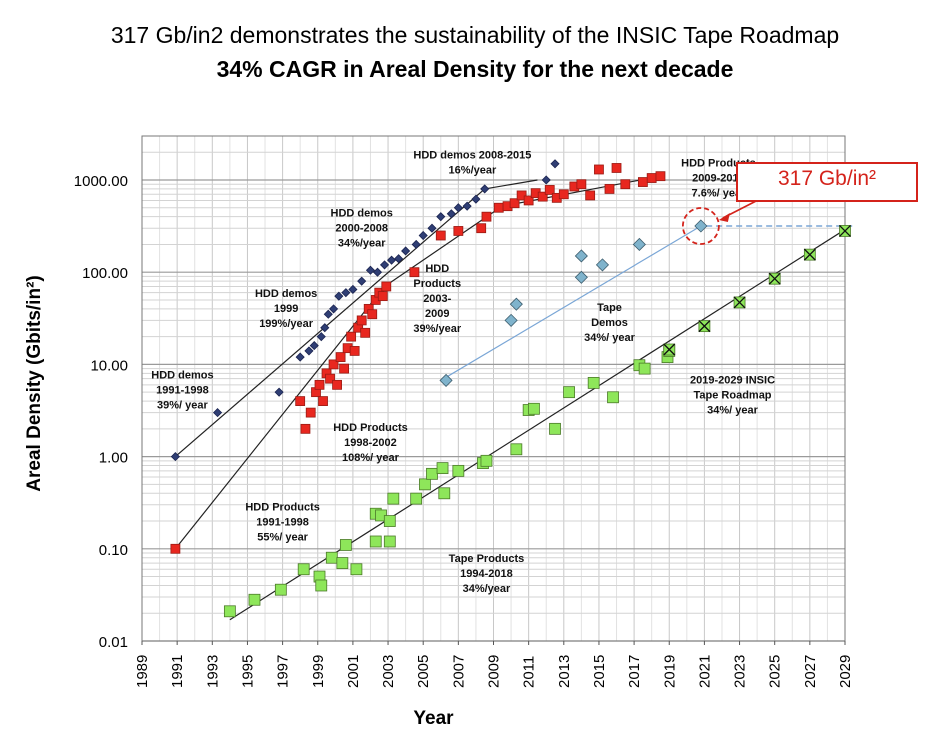  I want to click on annotation-line: 1994-2018, so click(486, 574).